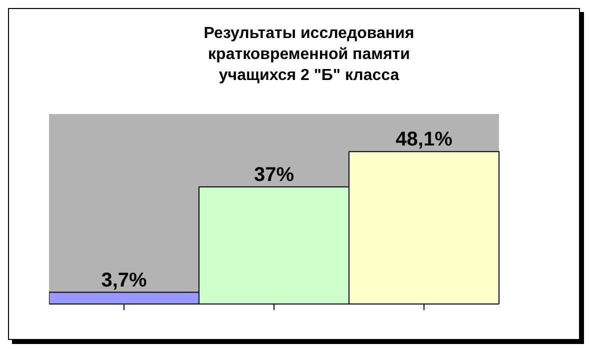 The image size is (589, 349). I want to click on data-label: 3,7%, so click(124, 280).